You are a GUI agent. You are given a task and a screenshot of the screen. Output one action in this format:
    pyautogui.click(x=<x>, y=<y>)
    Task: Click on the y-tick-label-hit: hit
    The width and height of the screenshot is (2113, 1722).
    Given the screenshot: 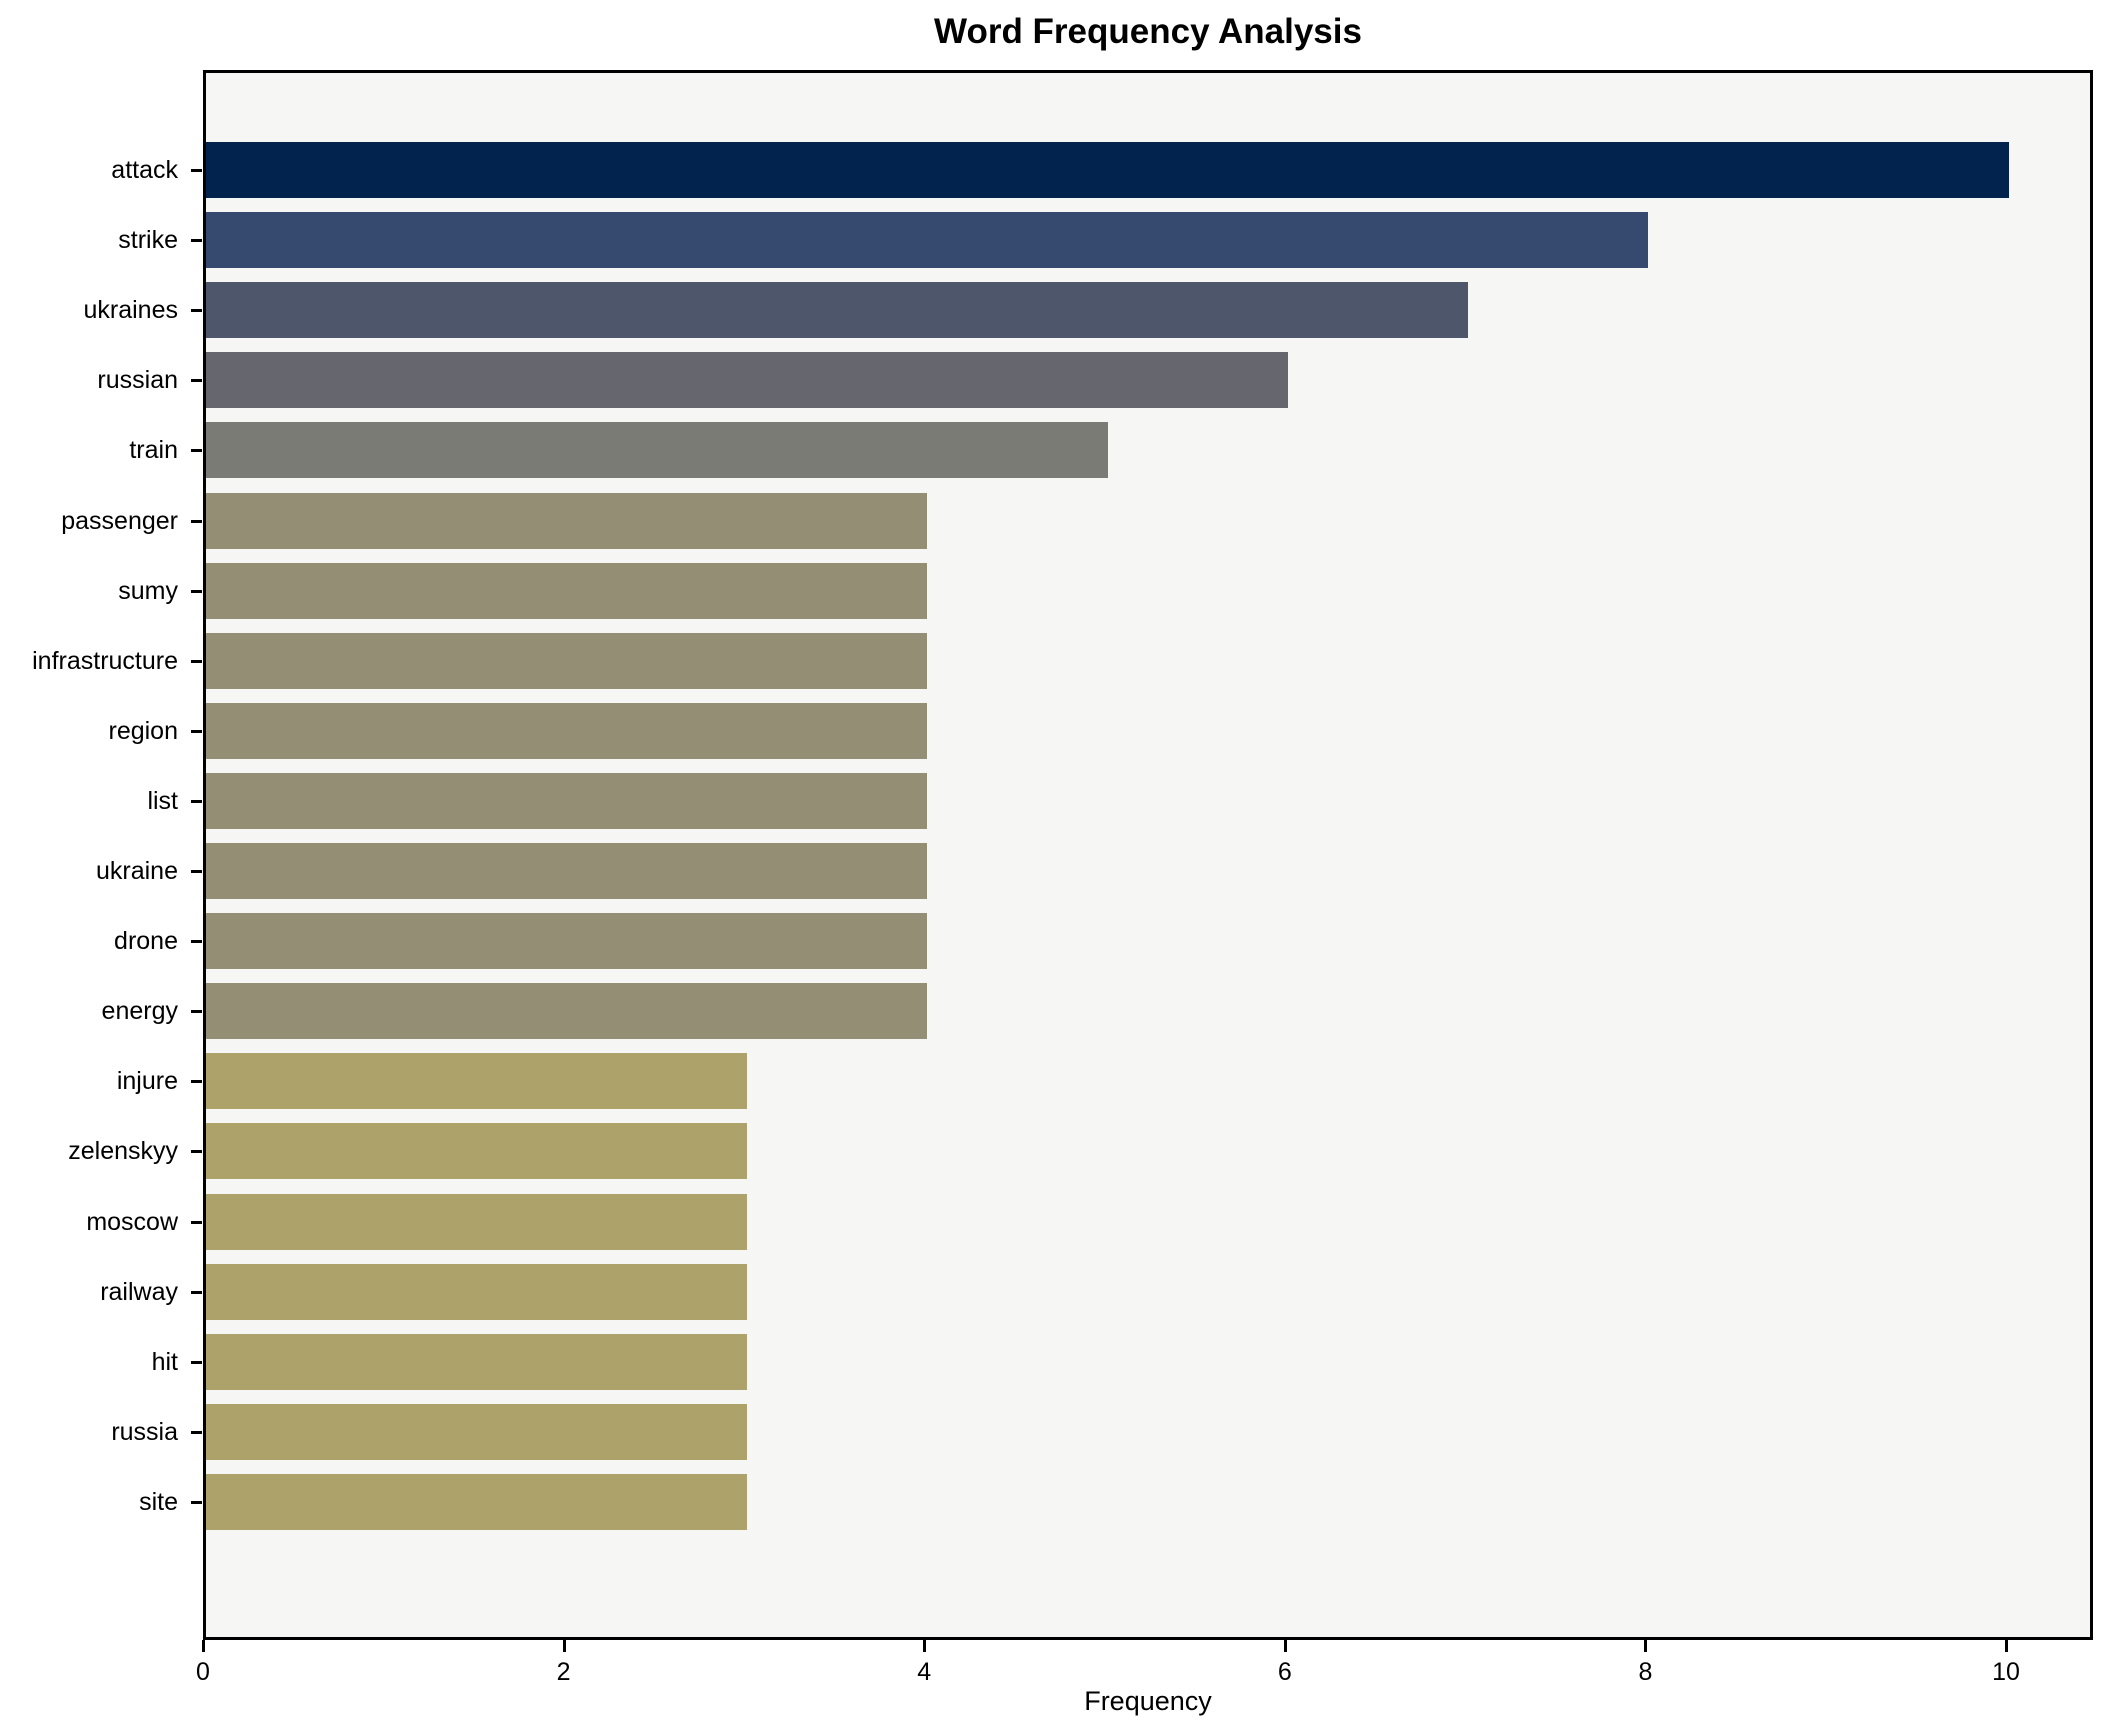 What is the action you would take?
    pyautogui.click(x=164, y=1361)
    